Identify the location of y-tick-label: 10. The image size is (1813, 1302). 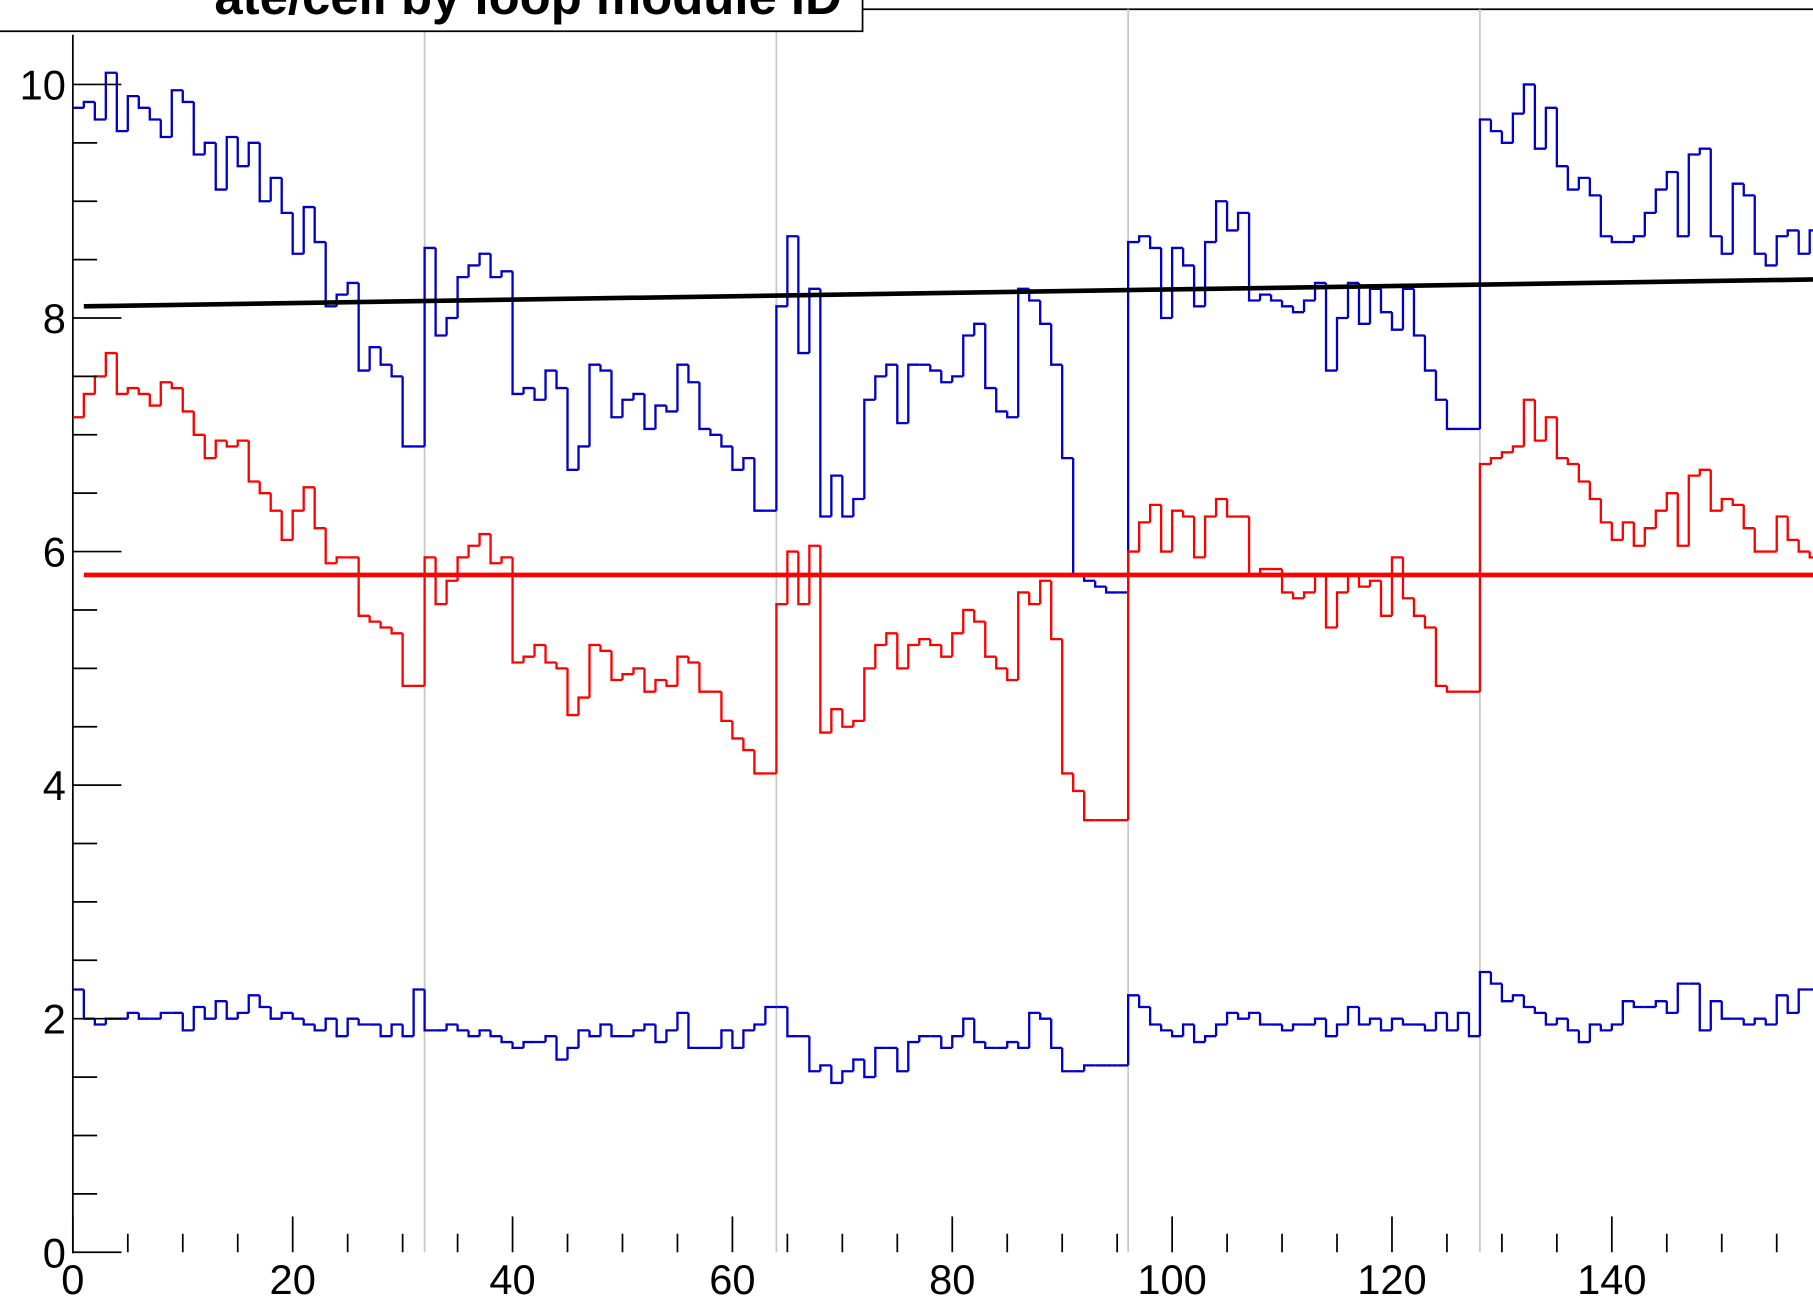
(43, 84).